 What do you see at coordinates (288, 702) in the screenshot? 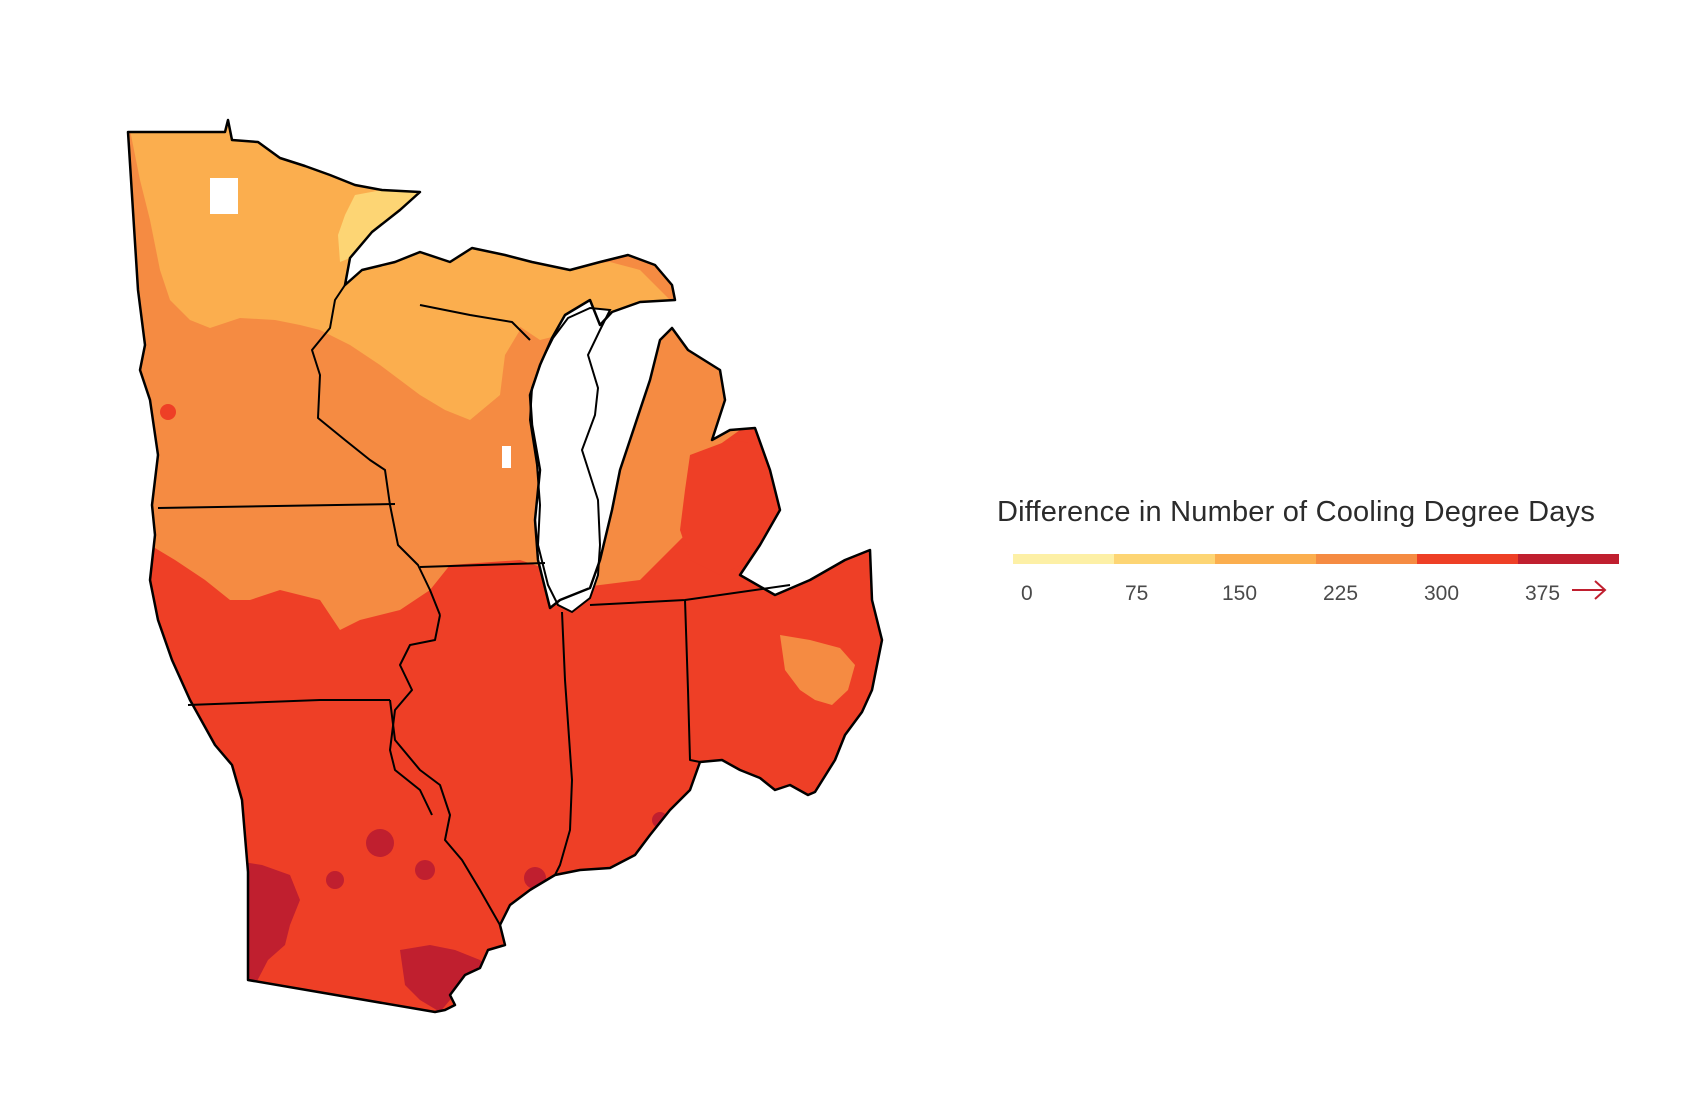
I see `border-ia-mo` at bounding box center [288, 702].